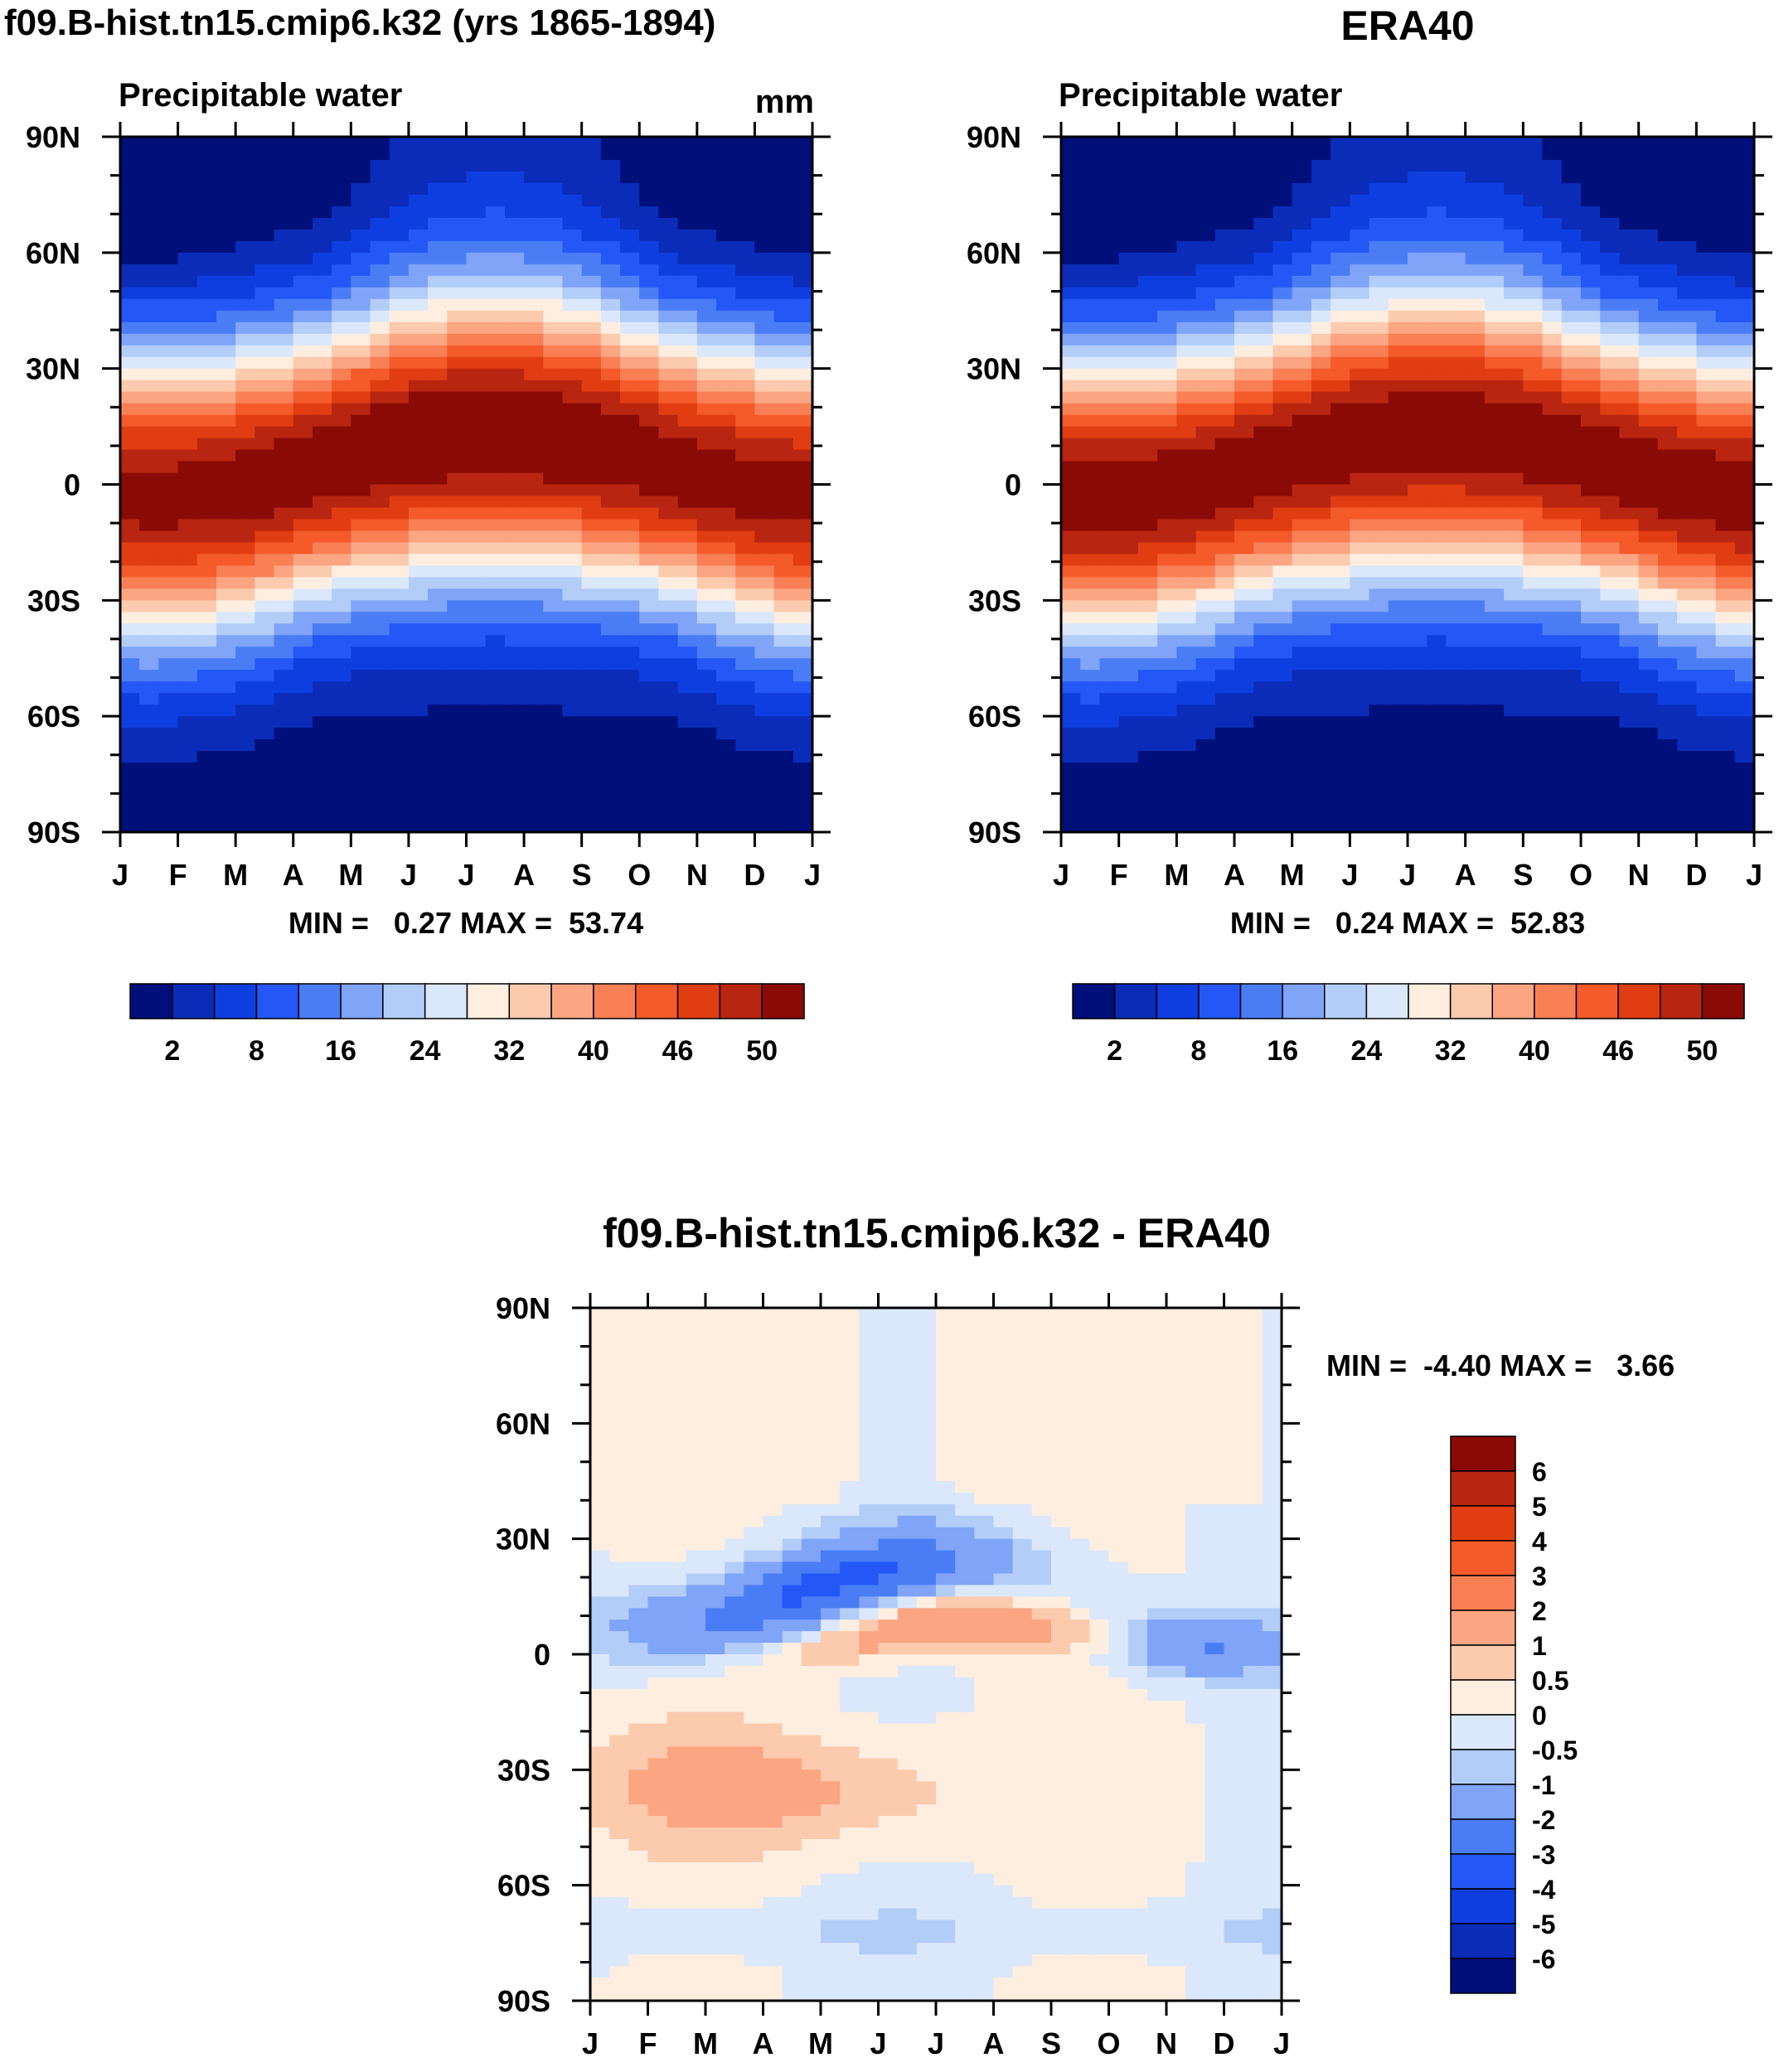 The width and height of the screenshot is (1779, 2072). Describe the element at coordinates (1407, 875) in the screenshot. I see `month-label: J` at that location.